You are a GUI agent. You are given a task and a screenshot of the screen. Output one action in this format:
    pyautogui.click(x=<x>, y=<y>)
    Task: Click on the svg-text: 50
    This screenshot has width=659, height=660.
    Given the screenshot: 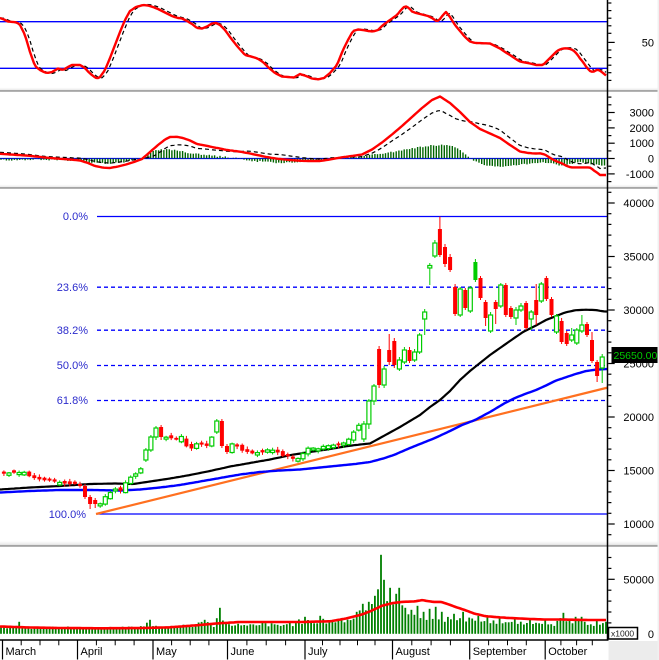 What is the action you would take?
    pyautogui.click(x=648, y=43)
    